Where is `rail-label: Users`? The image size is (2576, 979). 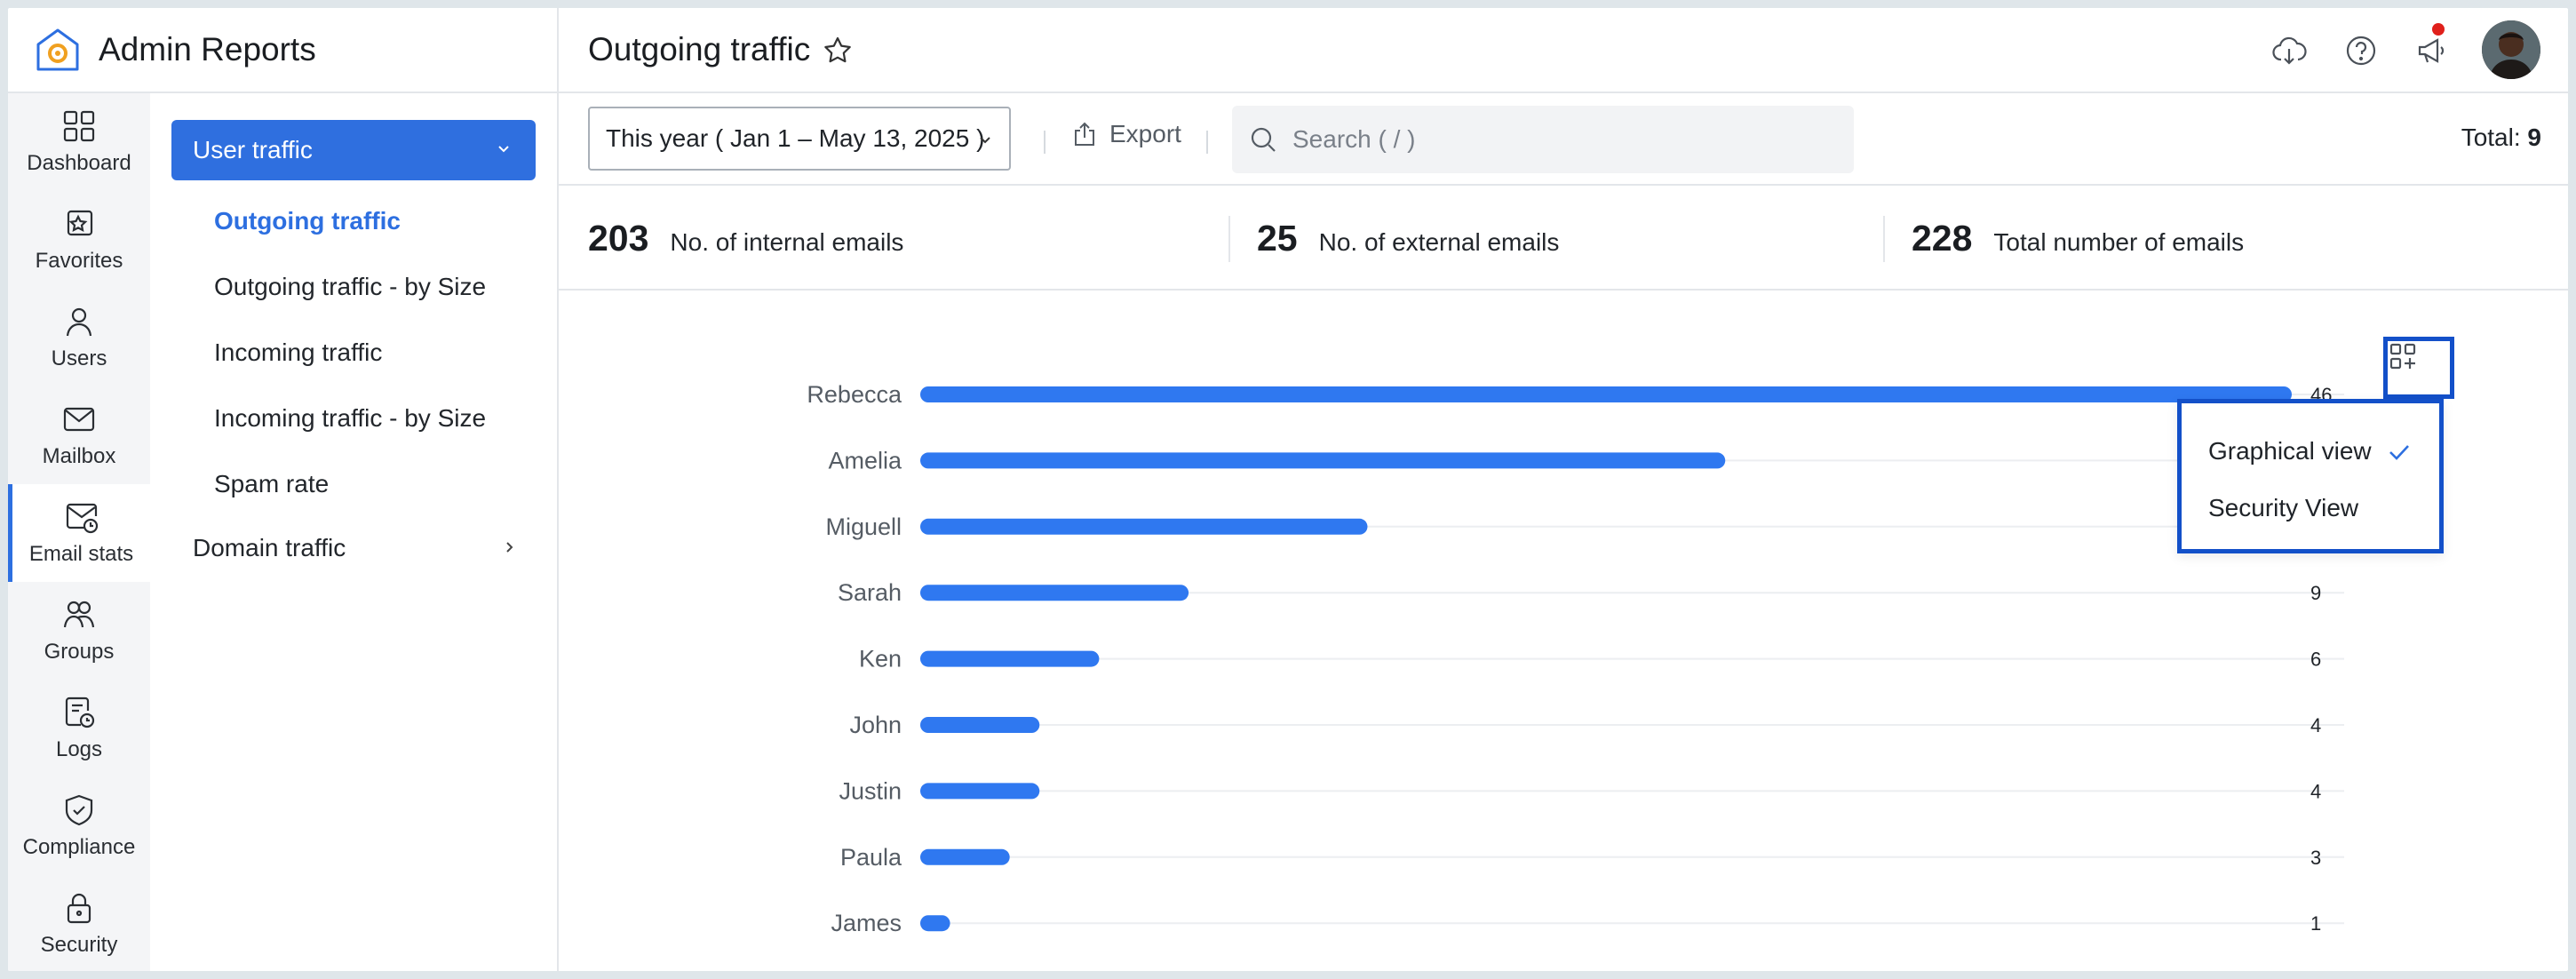
rail-label: Users is located at coordinates (79, 358).